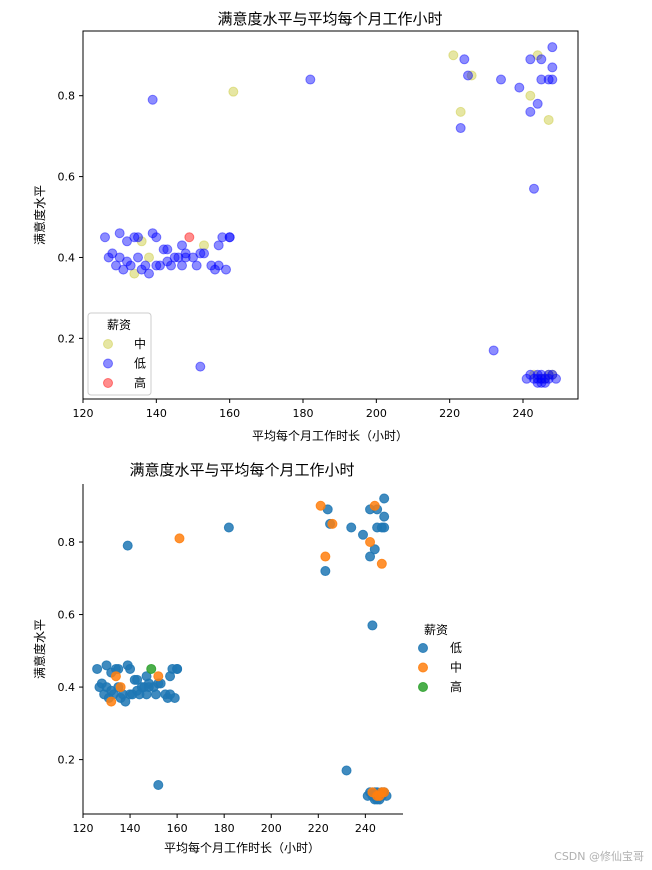  What do you see at coordinates (440, 667) in the screenshot?
I see `bottom-legend-items: 低中高` at bounding box center [440, 667].